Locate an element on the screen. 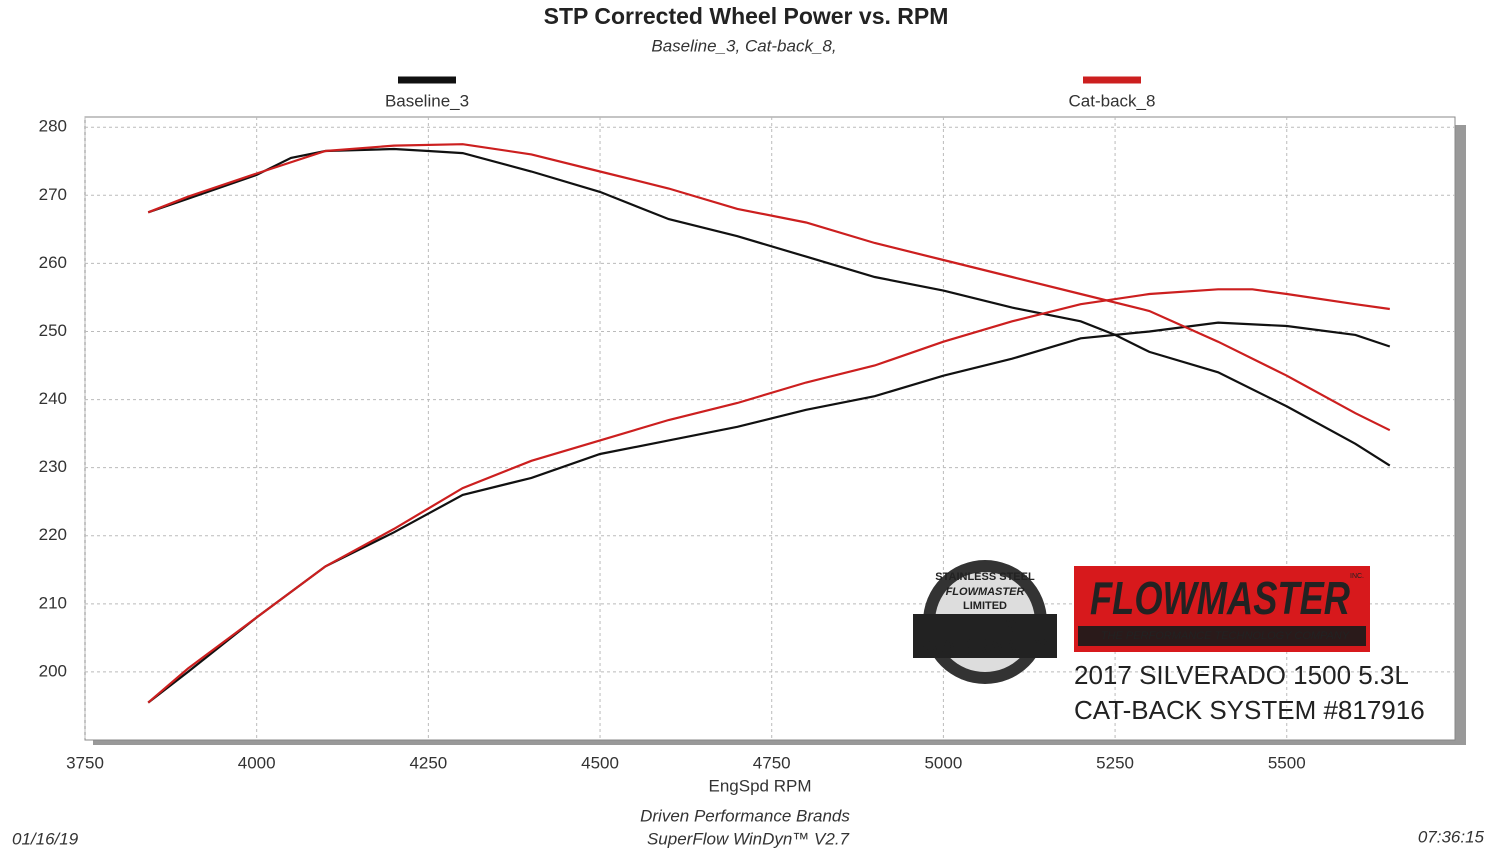 The height and width of the screenshot is (852, 1500). brand-inc: INC. is located at coordinates (1357, 576).